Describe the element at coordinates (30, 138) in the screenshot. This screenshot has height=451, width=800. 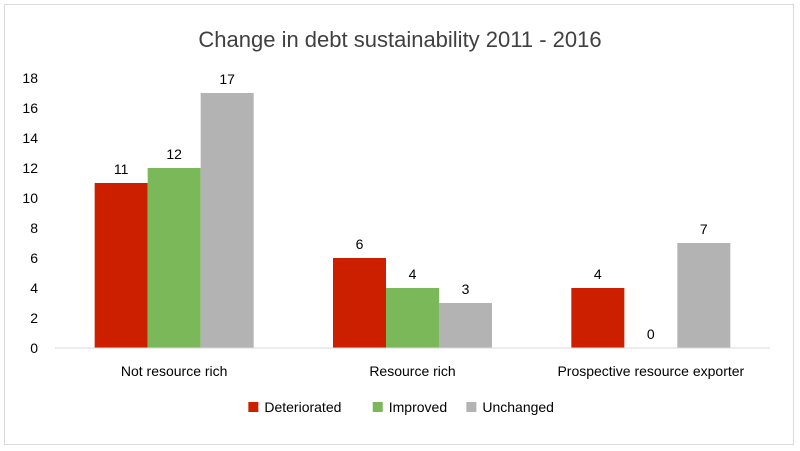
I see `y-tick-label: 14` at that location.